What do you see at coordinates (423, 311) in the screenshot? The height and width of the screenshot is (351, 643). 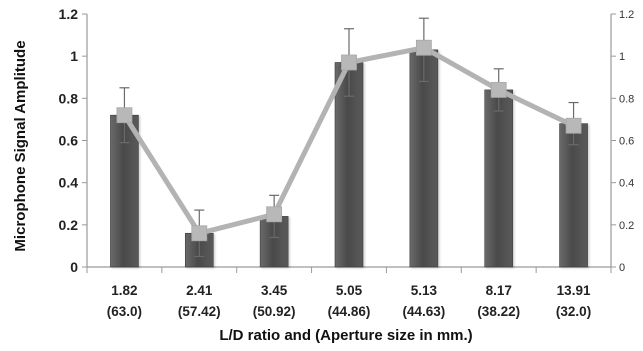 I see `x-category-aperture: (44.63)` at bounding box center [423, 311].